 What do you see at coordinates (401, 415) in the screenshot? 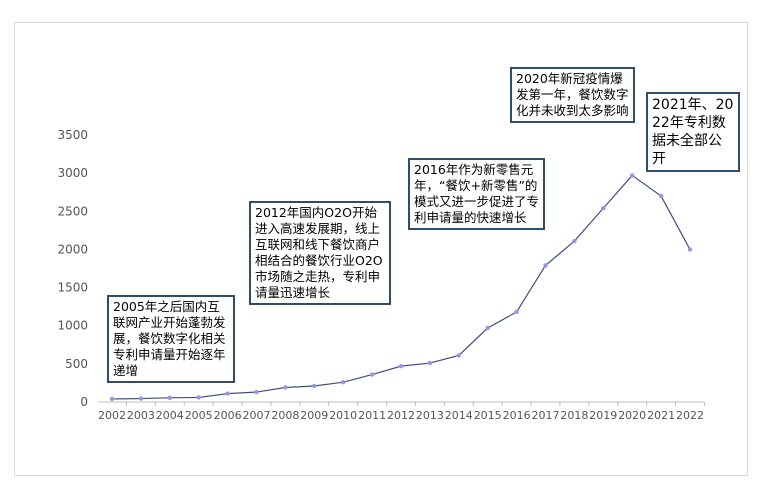
I see `x-tick-label: 2012` at bounding box center [401, 415].